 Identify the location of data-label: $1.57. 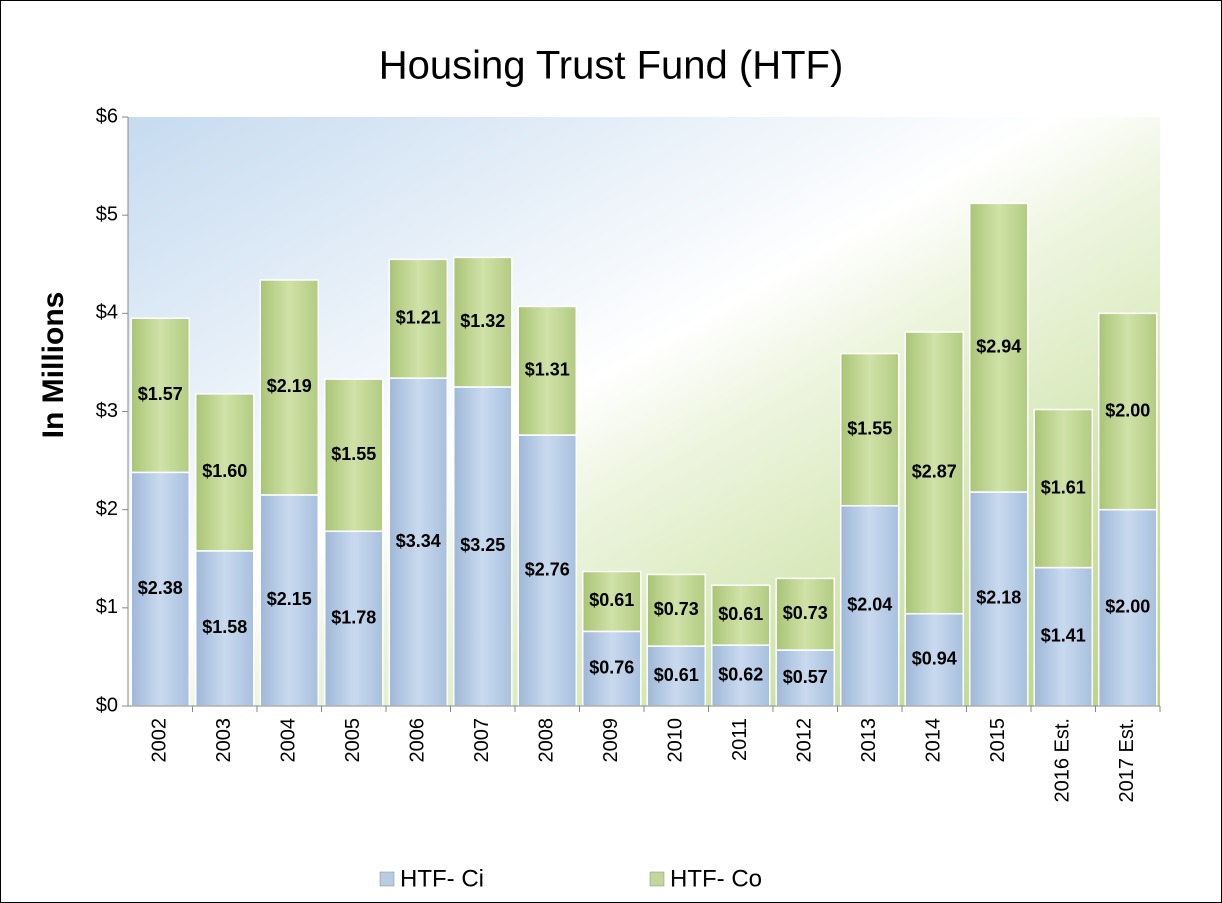
(160, 394).